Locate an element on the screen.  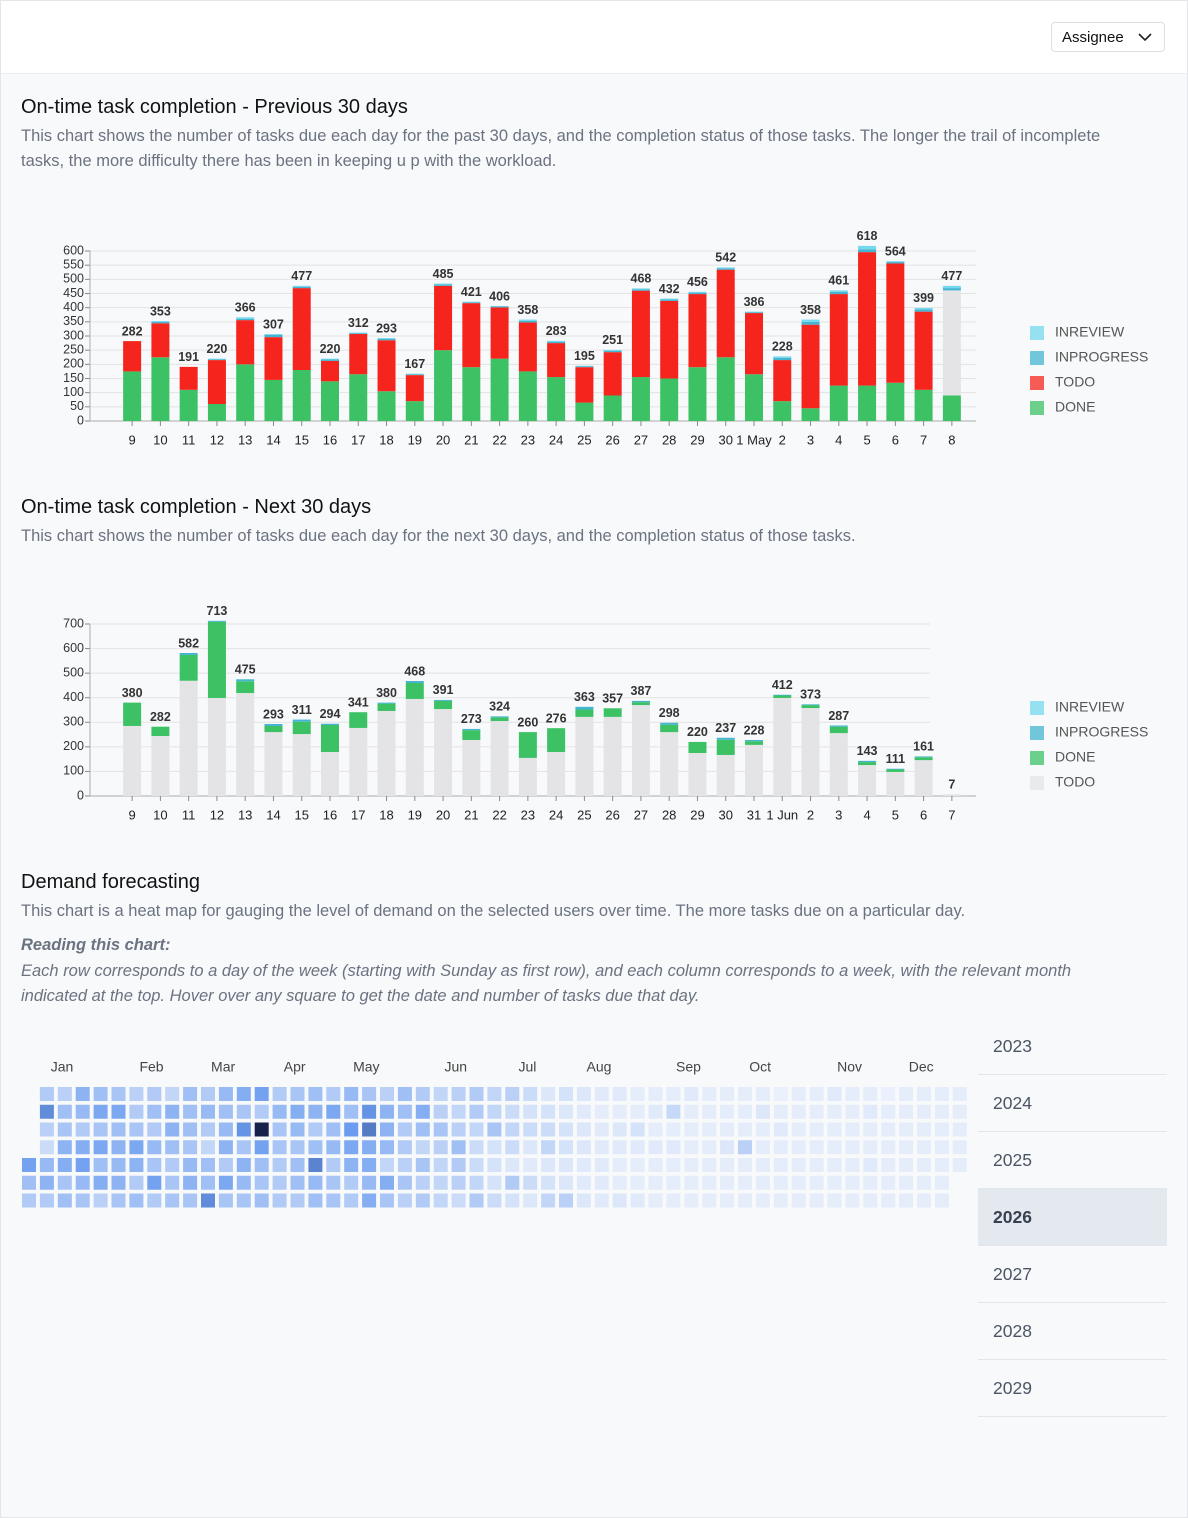
total-label: 468 is located at coordinates (414, 671).